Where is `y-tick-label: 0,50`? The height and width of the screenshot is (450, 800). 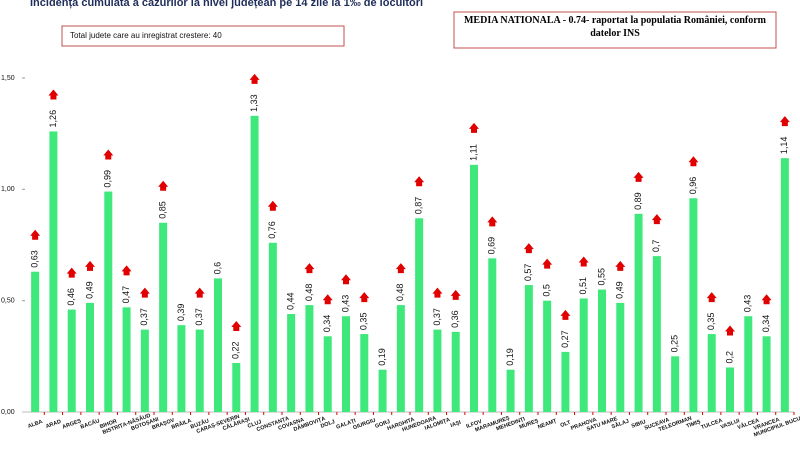
y-tick-label: 0,50 is located at coordinates (8, 301).